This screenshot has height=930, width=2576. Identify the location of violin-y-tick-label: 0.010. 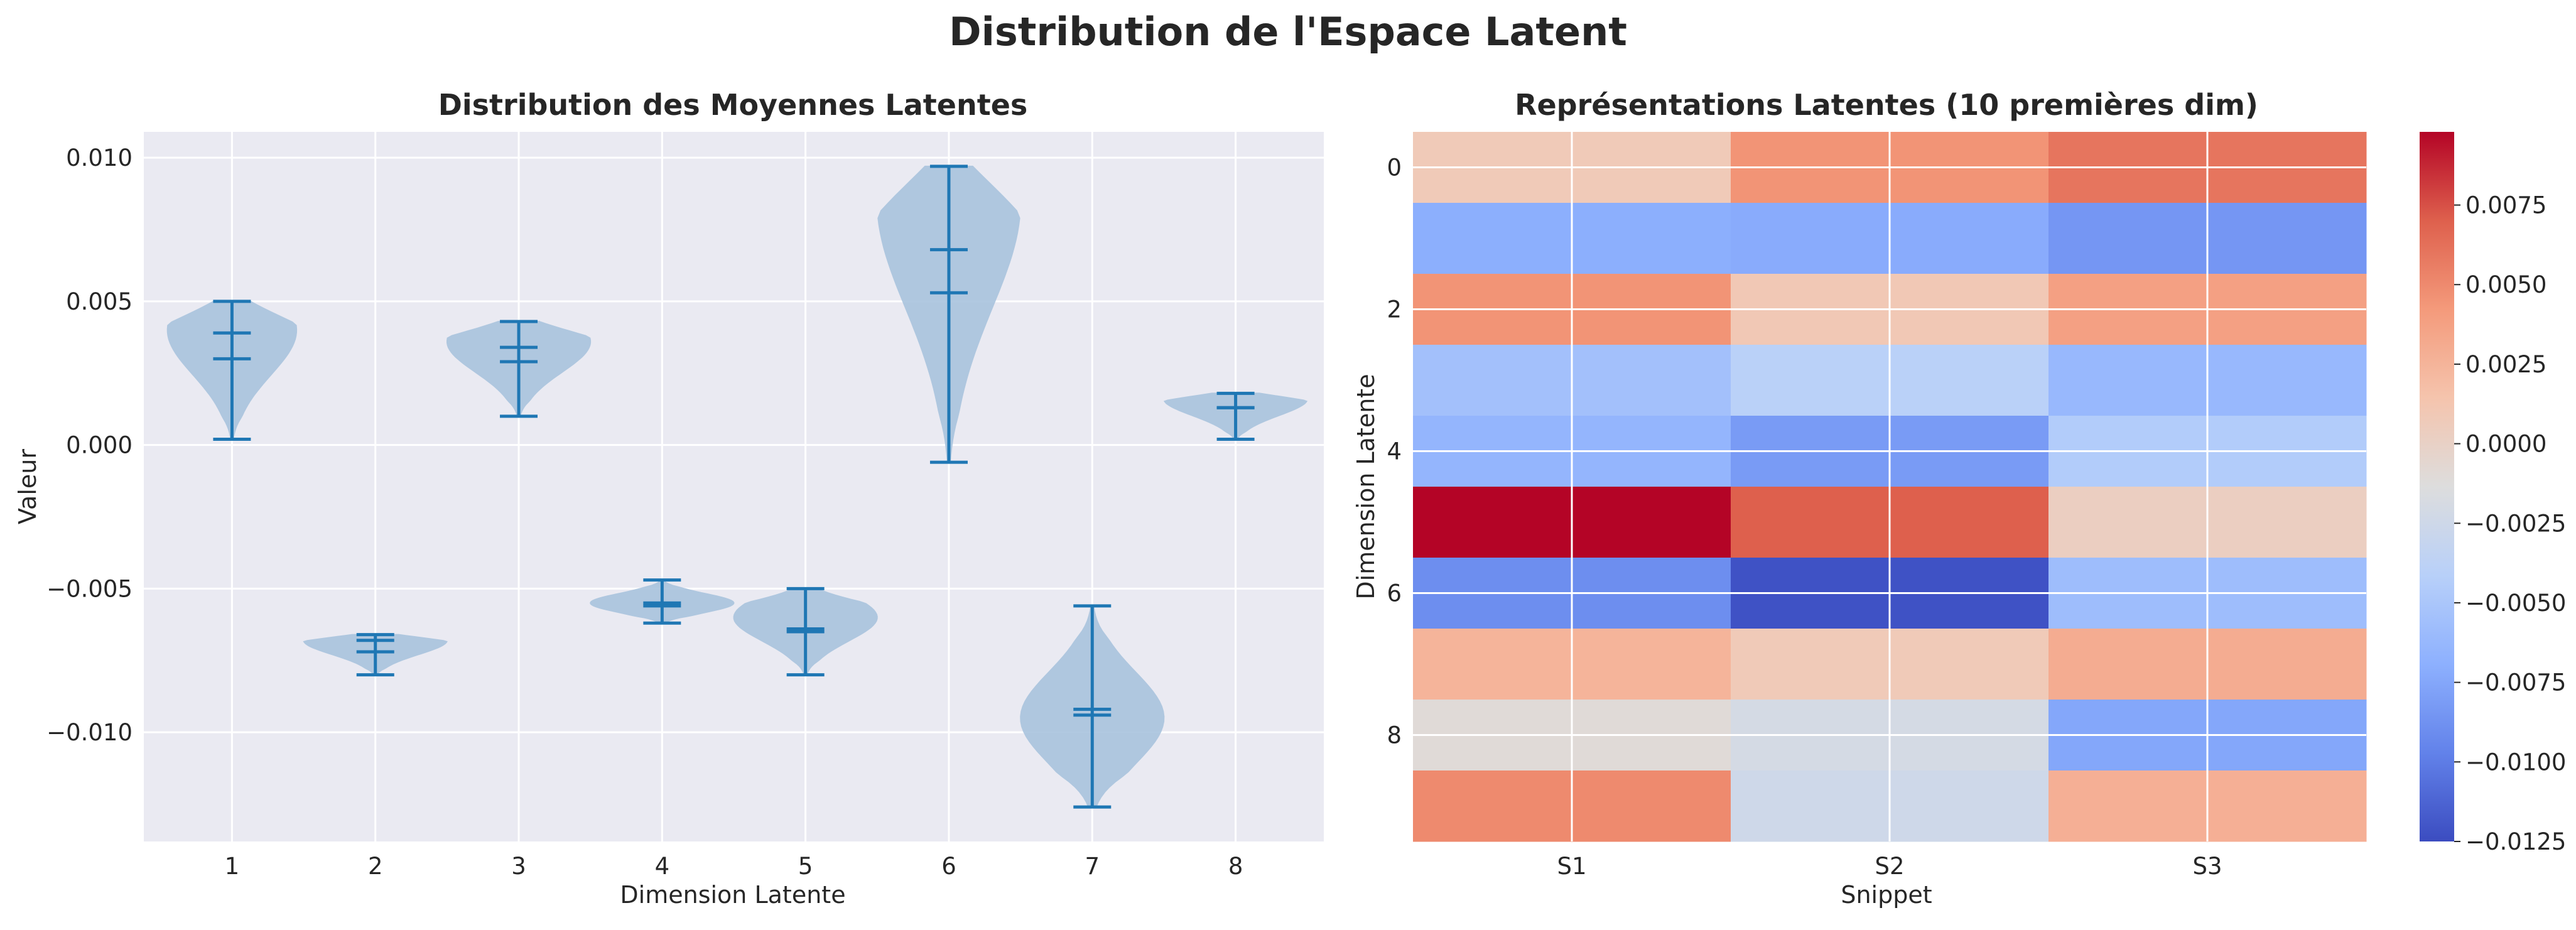
(100, 157).